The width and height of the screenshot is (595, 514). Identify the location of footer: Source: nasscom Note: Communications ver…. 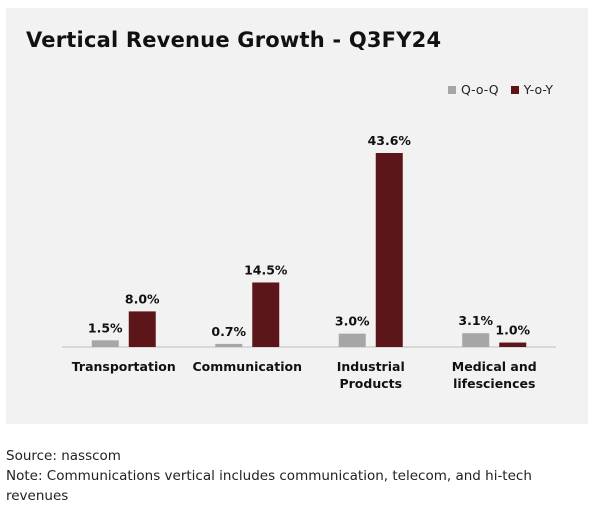
(298, 476).